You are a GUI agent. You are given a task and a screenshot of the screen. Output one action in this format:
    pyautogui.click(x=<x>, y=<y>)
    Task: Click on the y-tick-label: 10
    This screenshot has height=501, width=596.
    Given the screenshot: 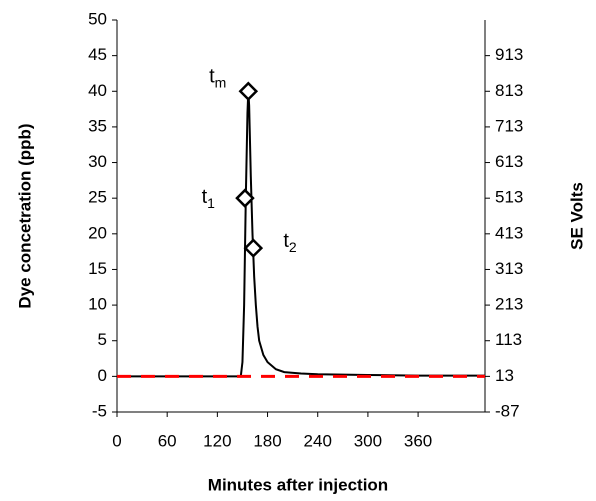 What is the action you would take?
    pyautogui.click(x=97, y=304)
    